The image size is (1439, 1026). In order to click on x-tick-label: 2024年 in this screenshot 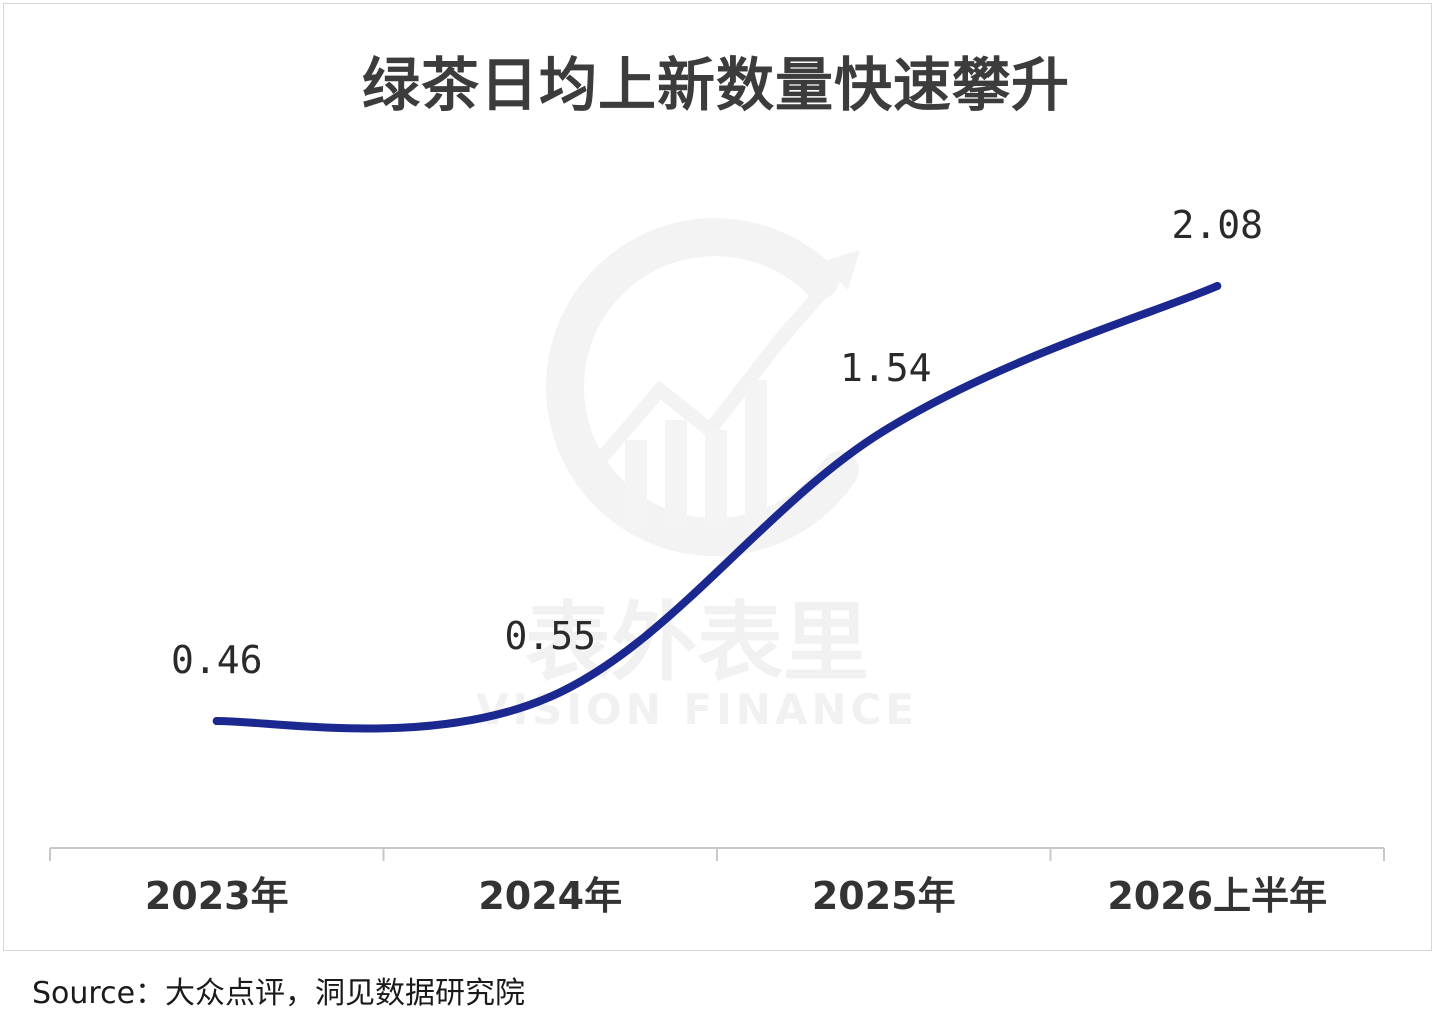, I will do `click(550, 896)`.